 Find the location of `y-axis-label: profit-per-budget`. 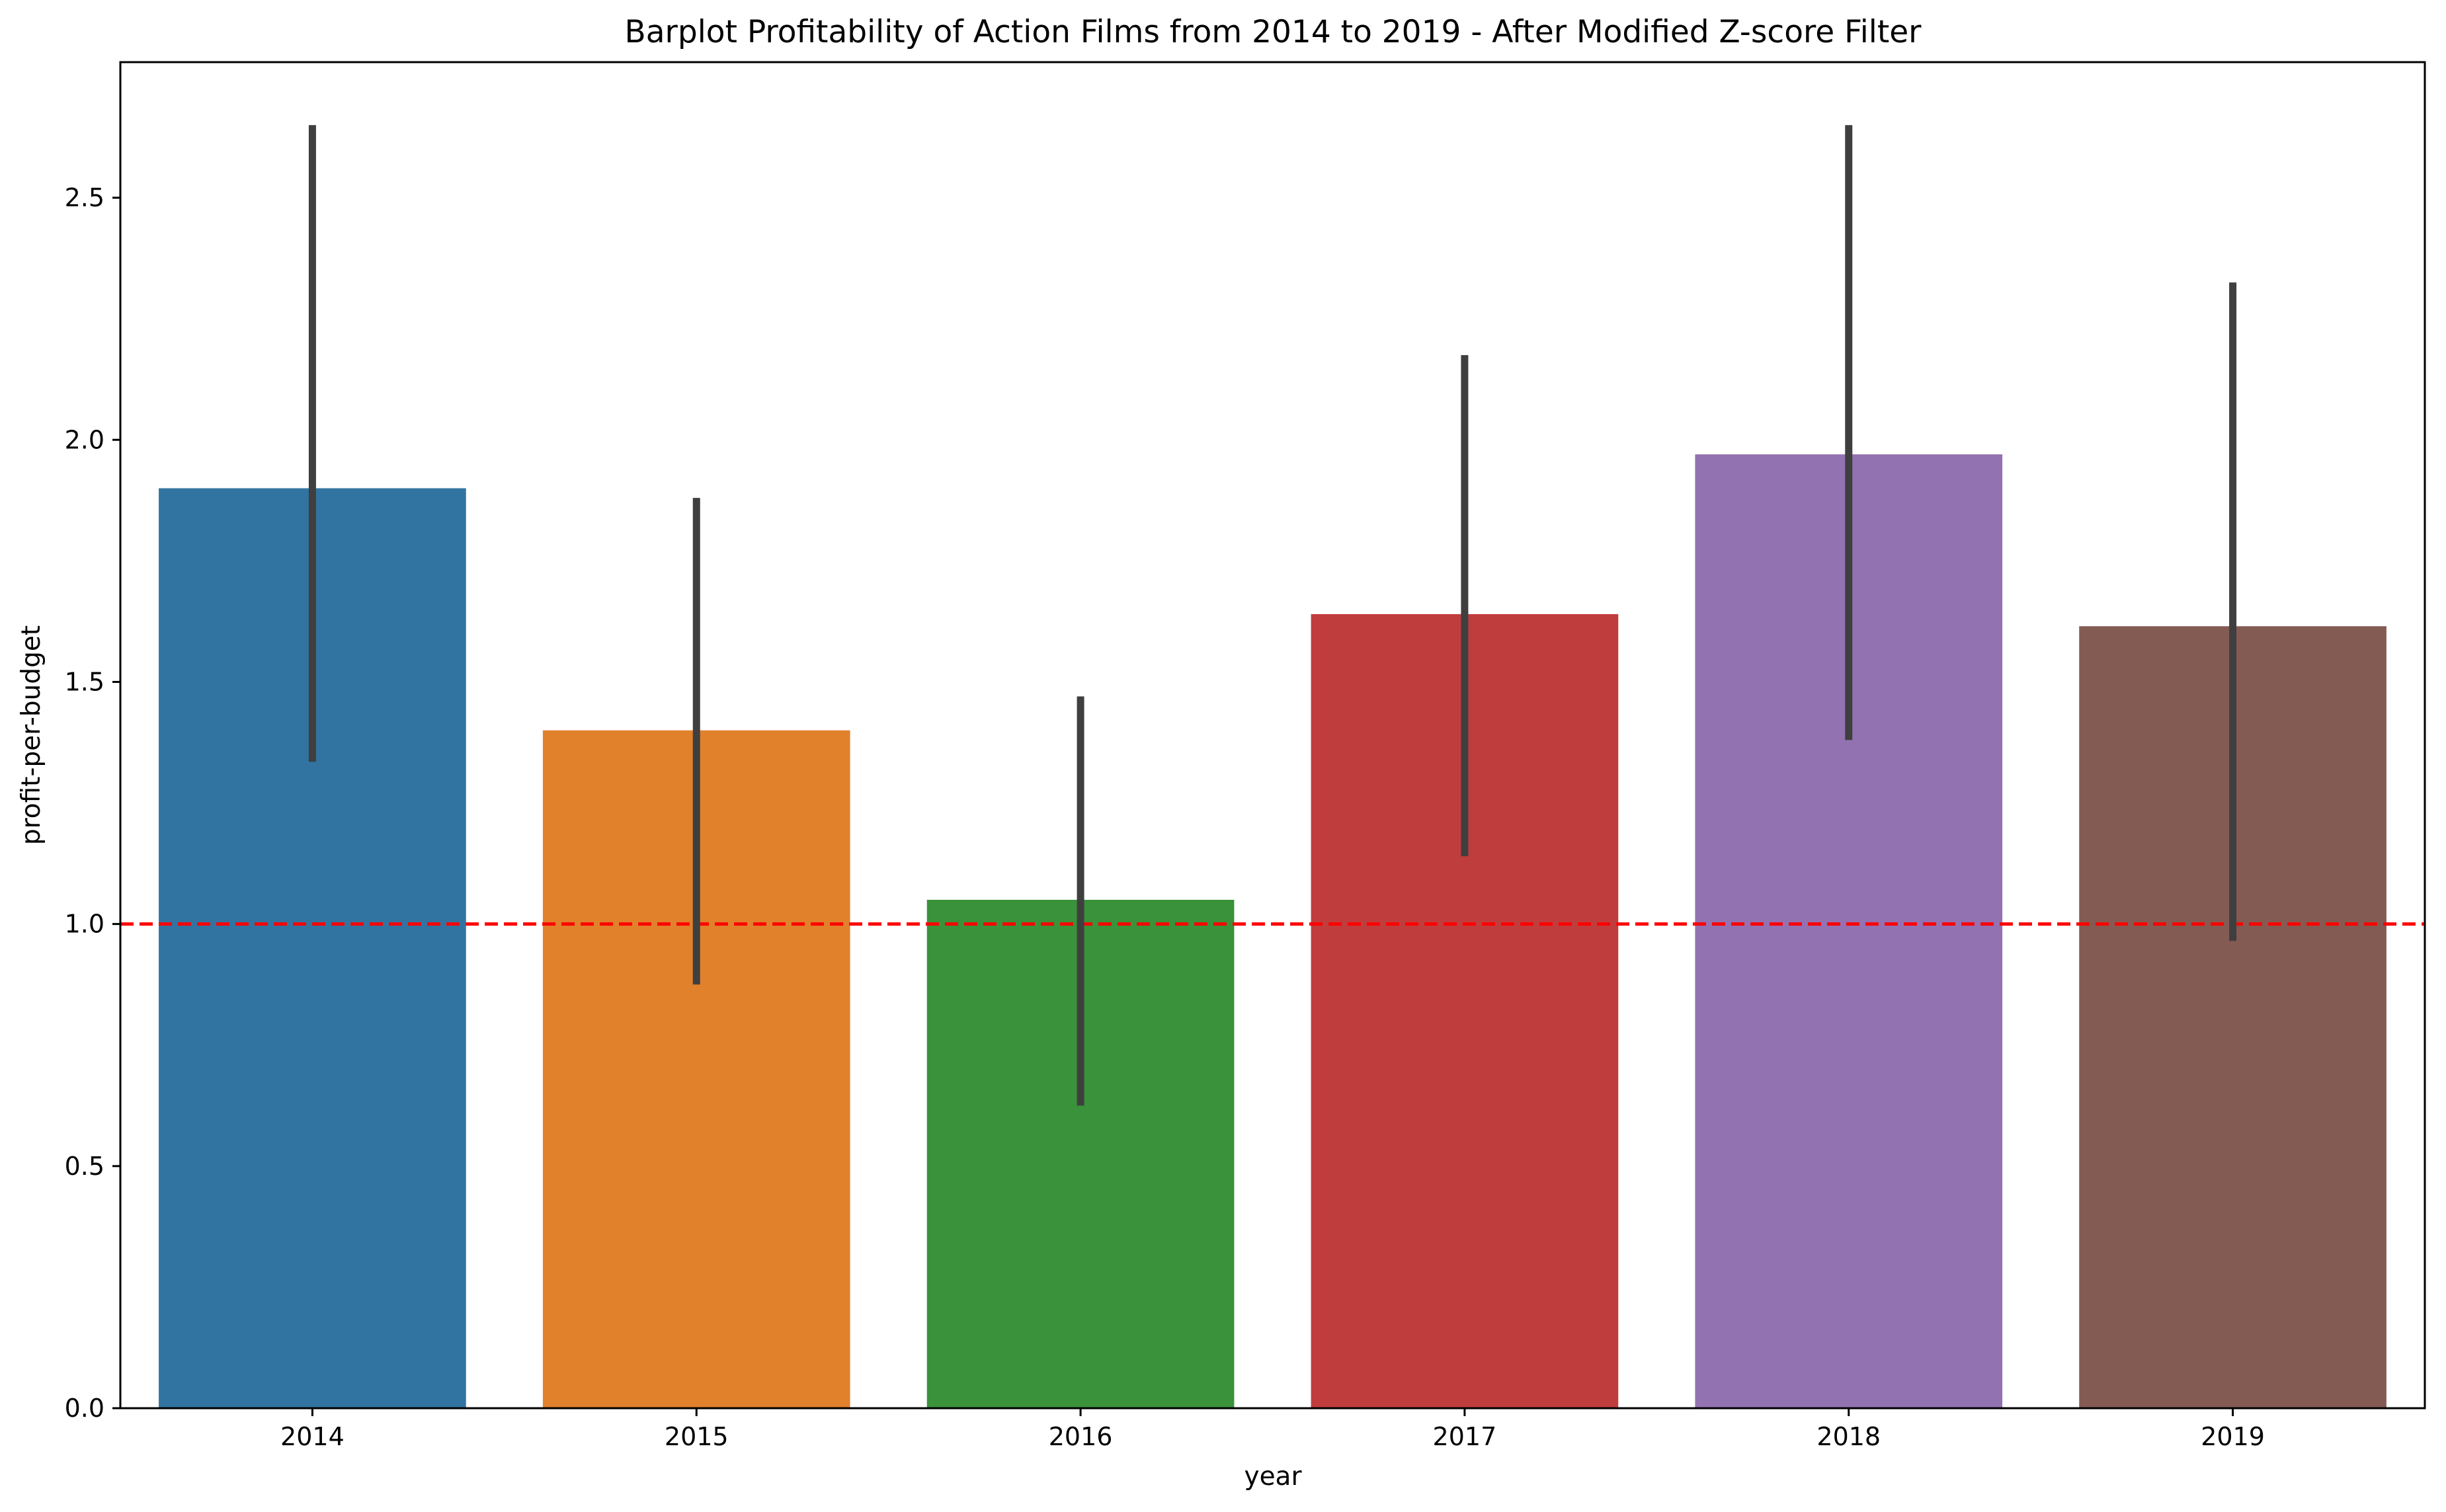

y-axis-label: profit-per-budget is located at coordinates (31, 735).